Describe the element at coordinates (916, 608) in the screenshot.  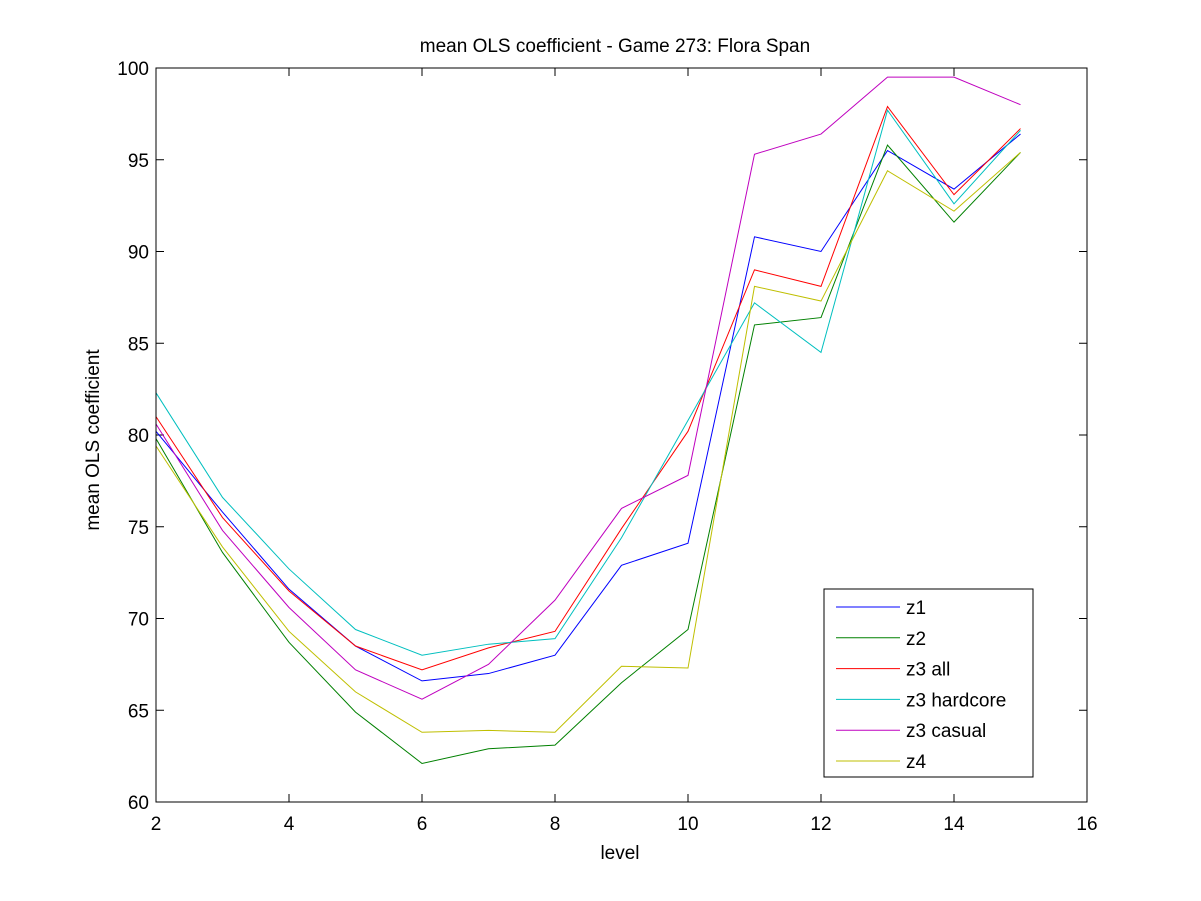
I see `legend-label: z1` at that location.